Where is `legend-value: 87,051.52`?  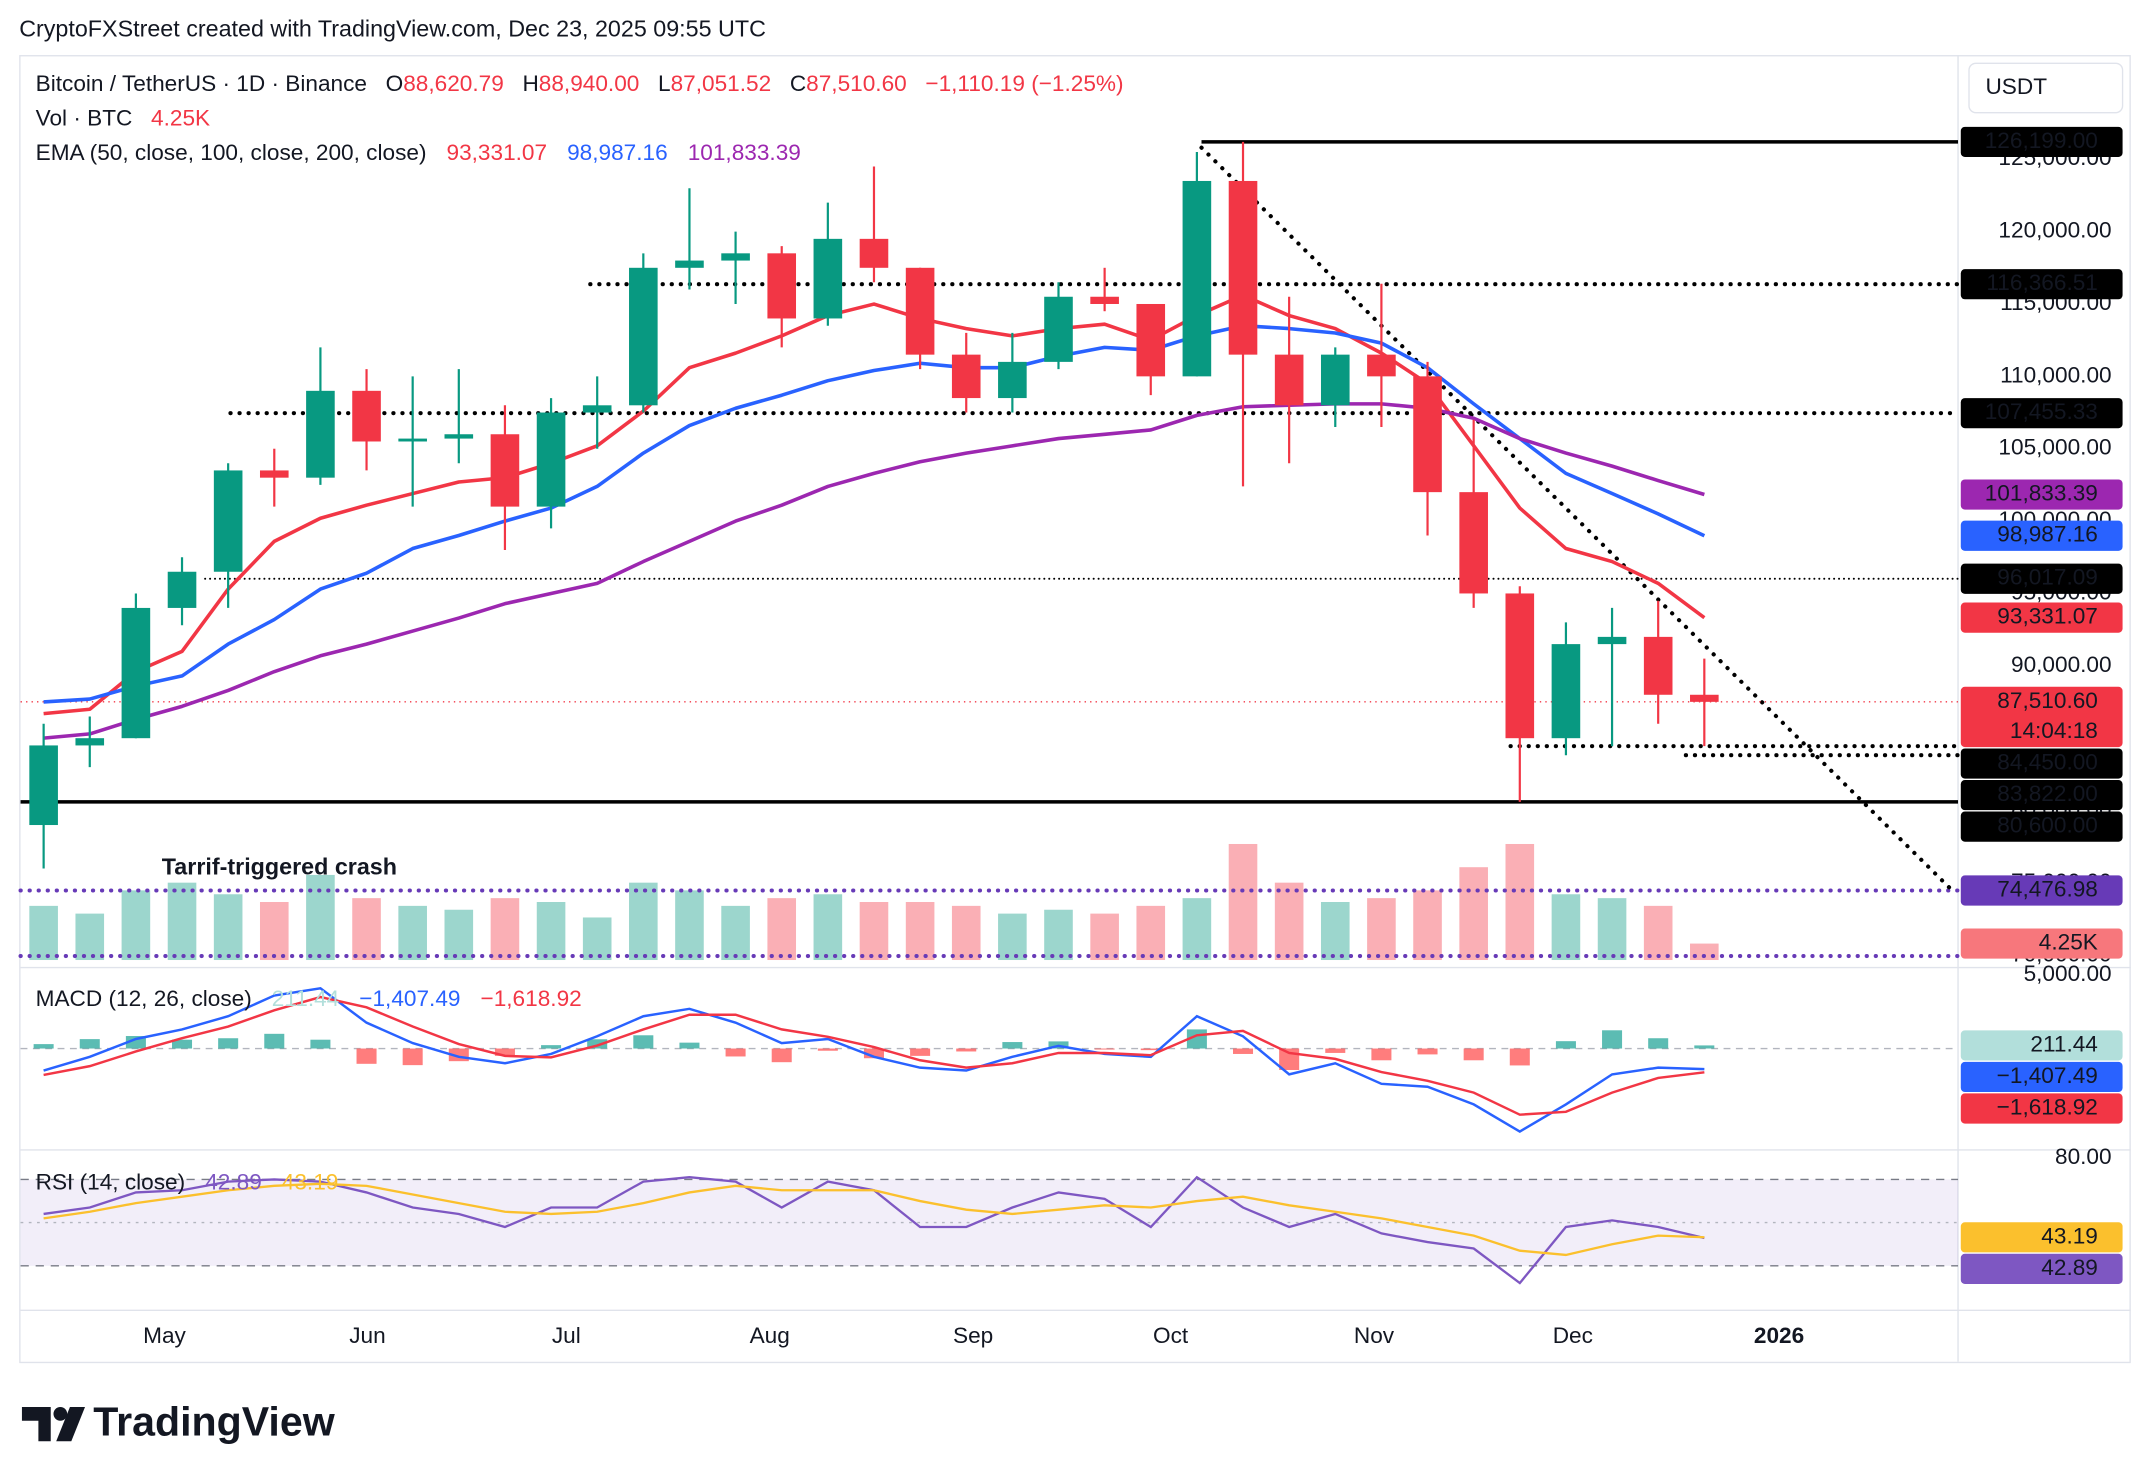
legend-value: 87,051.52 is located at coordinates (721, 83).